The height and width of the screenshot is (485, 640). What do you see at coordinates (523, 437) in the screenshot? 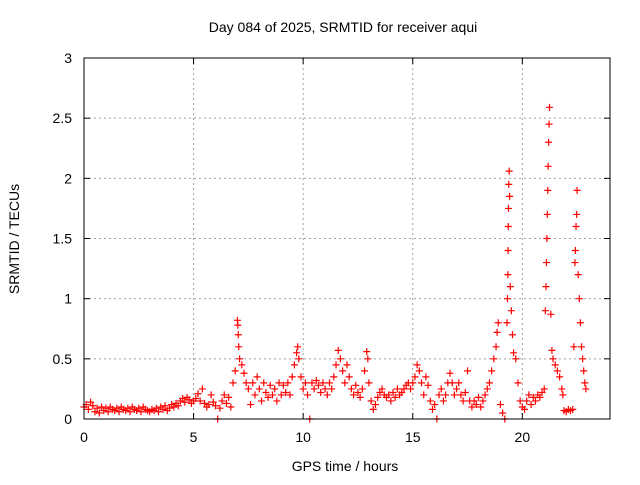
I see `x-tick-label: 20` at bounding box center [523, 437].